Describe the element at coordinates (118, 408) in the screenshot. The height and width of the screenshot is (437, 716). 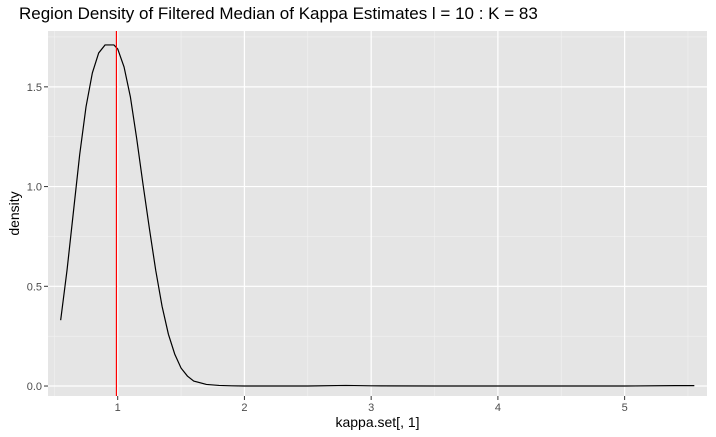
I see `x-tick-label: 1` at that location.